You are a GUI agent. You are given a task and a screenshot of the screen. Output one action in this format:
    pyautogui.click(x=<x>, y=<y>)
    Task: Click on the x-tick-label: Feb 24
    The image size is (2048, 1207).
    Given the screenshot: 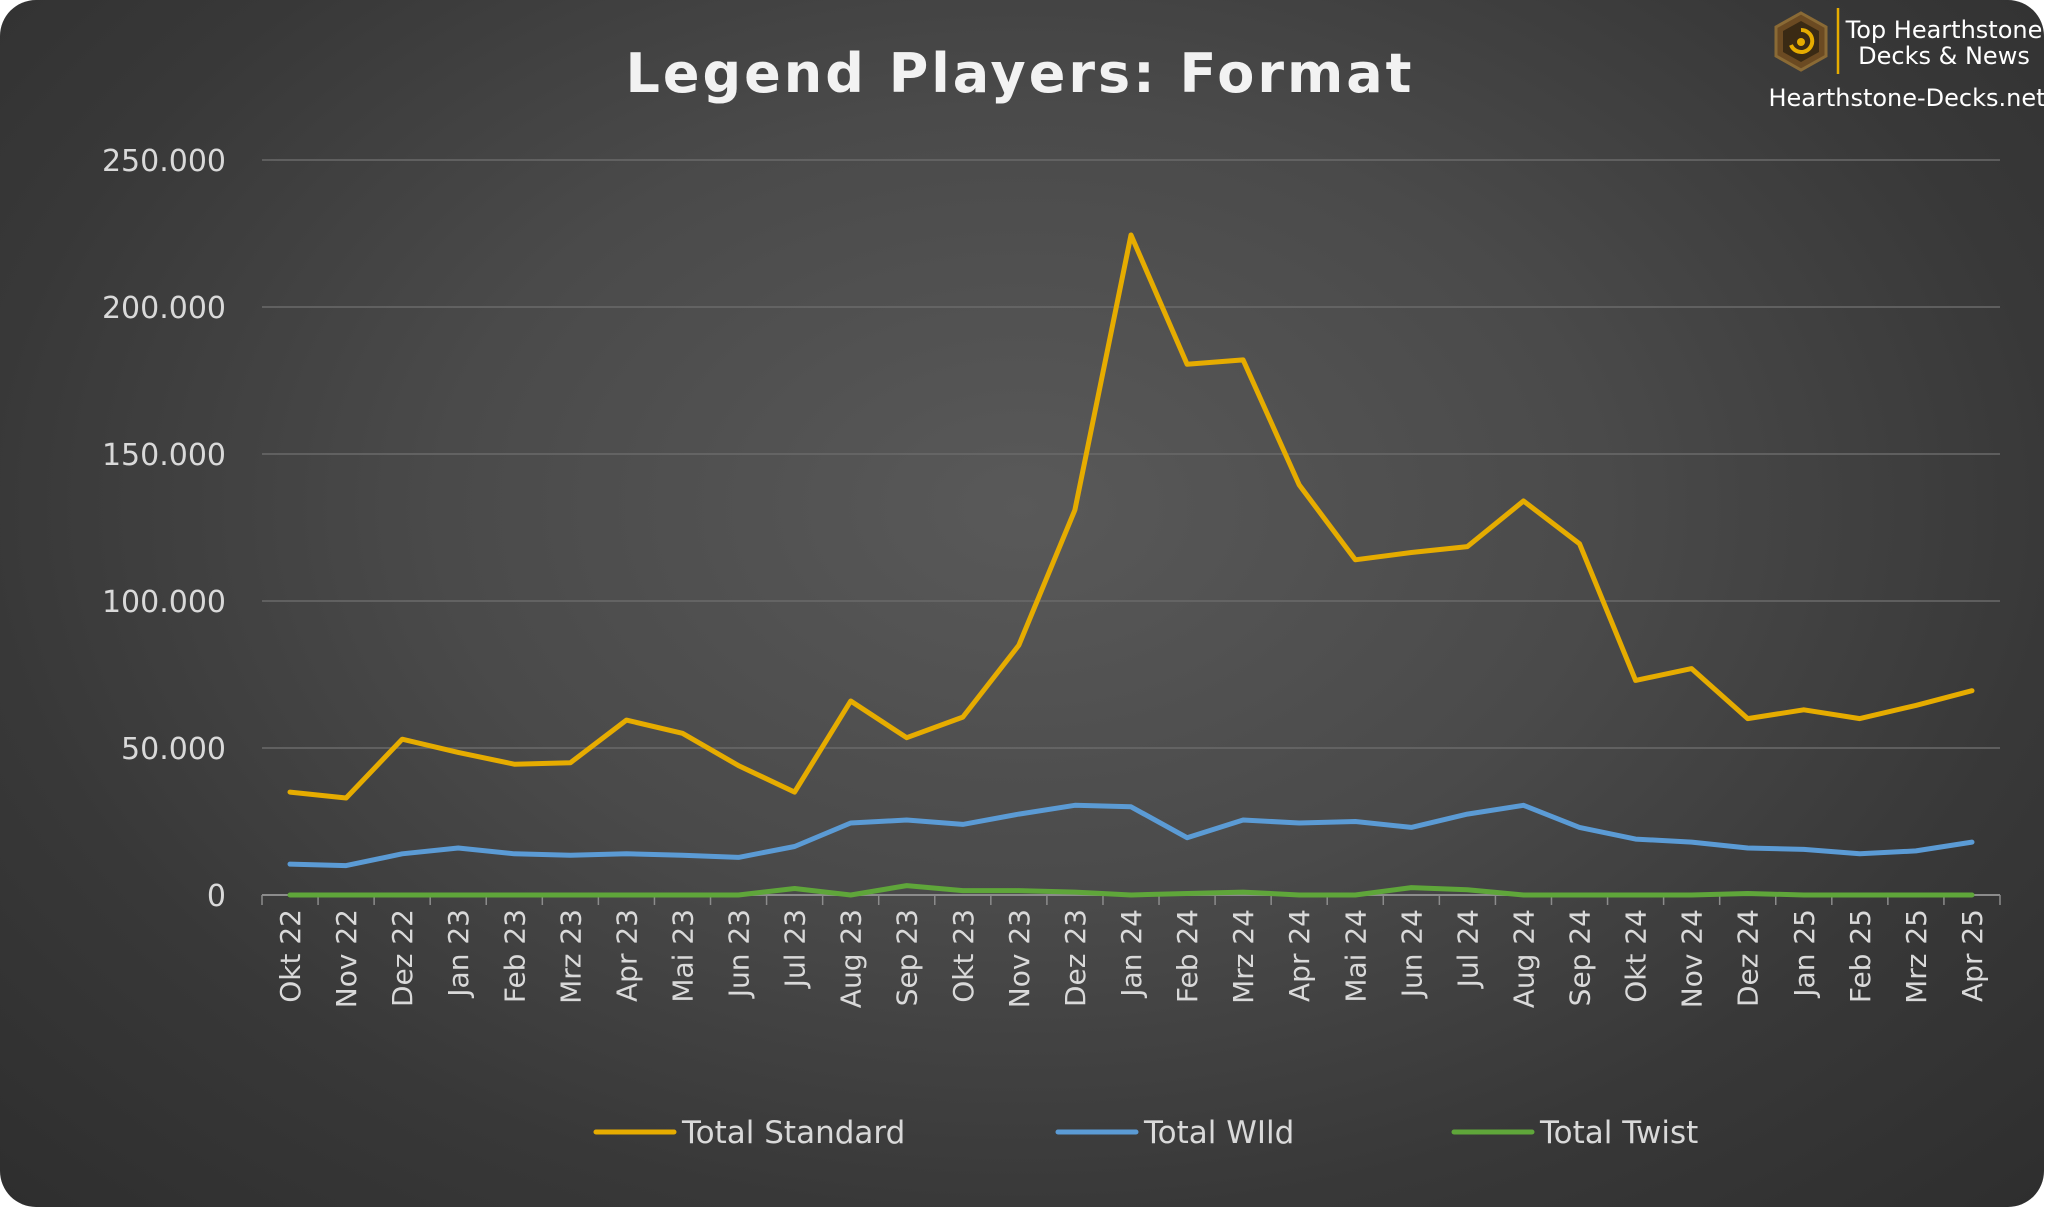 What is the action you would take?
    pyautogui.click(x=1187, y=956)
    